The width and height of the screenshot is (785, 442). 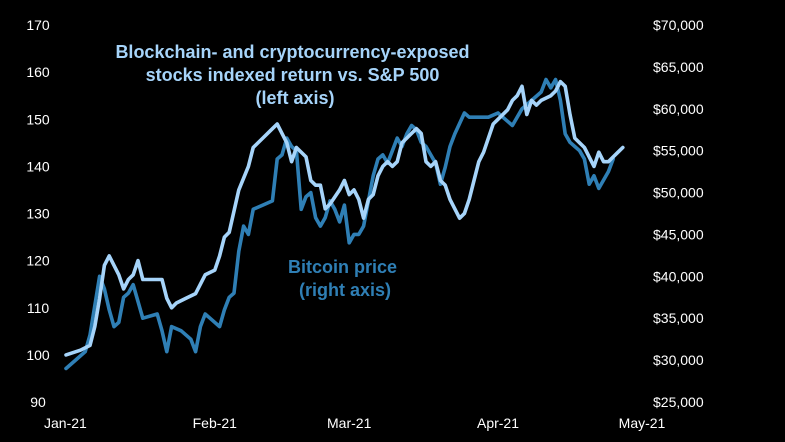 What do you see at coordinates (678, 67) in the screenshot?
I see `right-y-tick-label: $65,000` at bounding box center [678, 67].